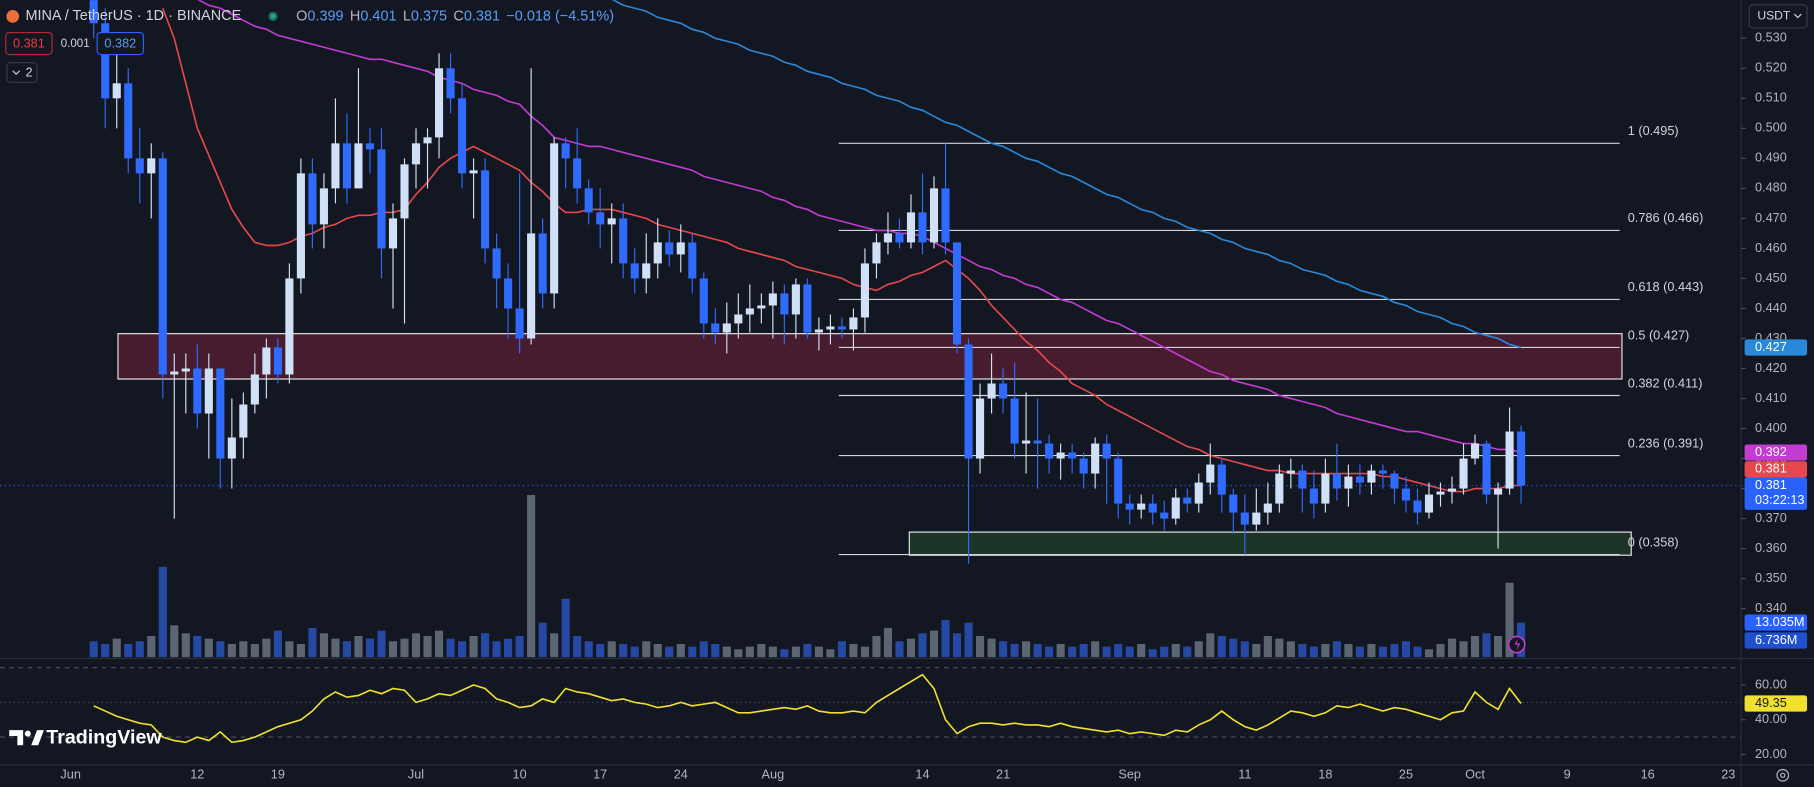 This screenshot has height=787, width=1814. What do you see at coordinates (22, 72) in the screenshot?
I see `indicators-toggle` at bounding box center [22, 72].